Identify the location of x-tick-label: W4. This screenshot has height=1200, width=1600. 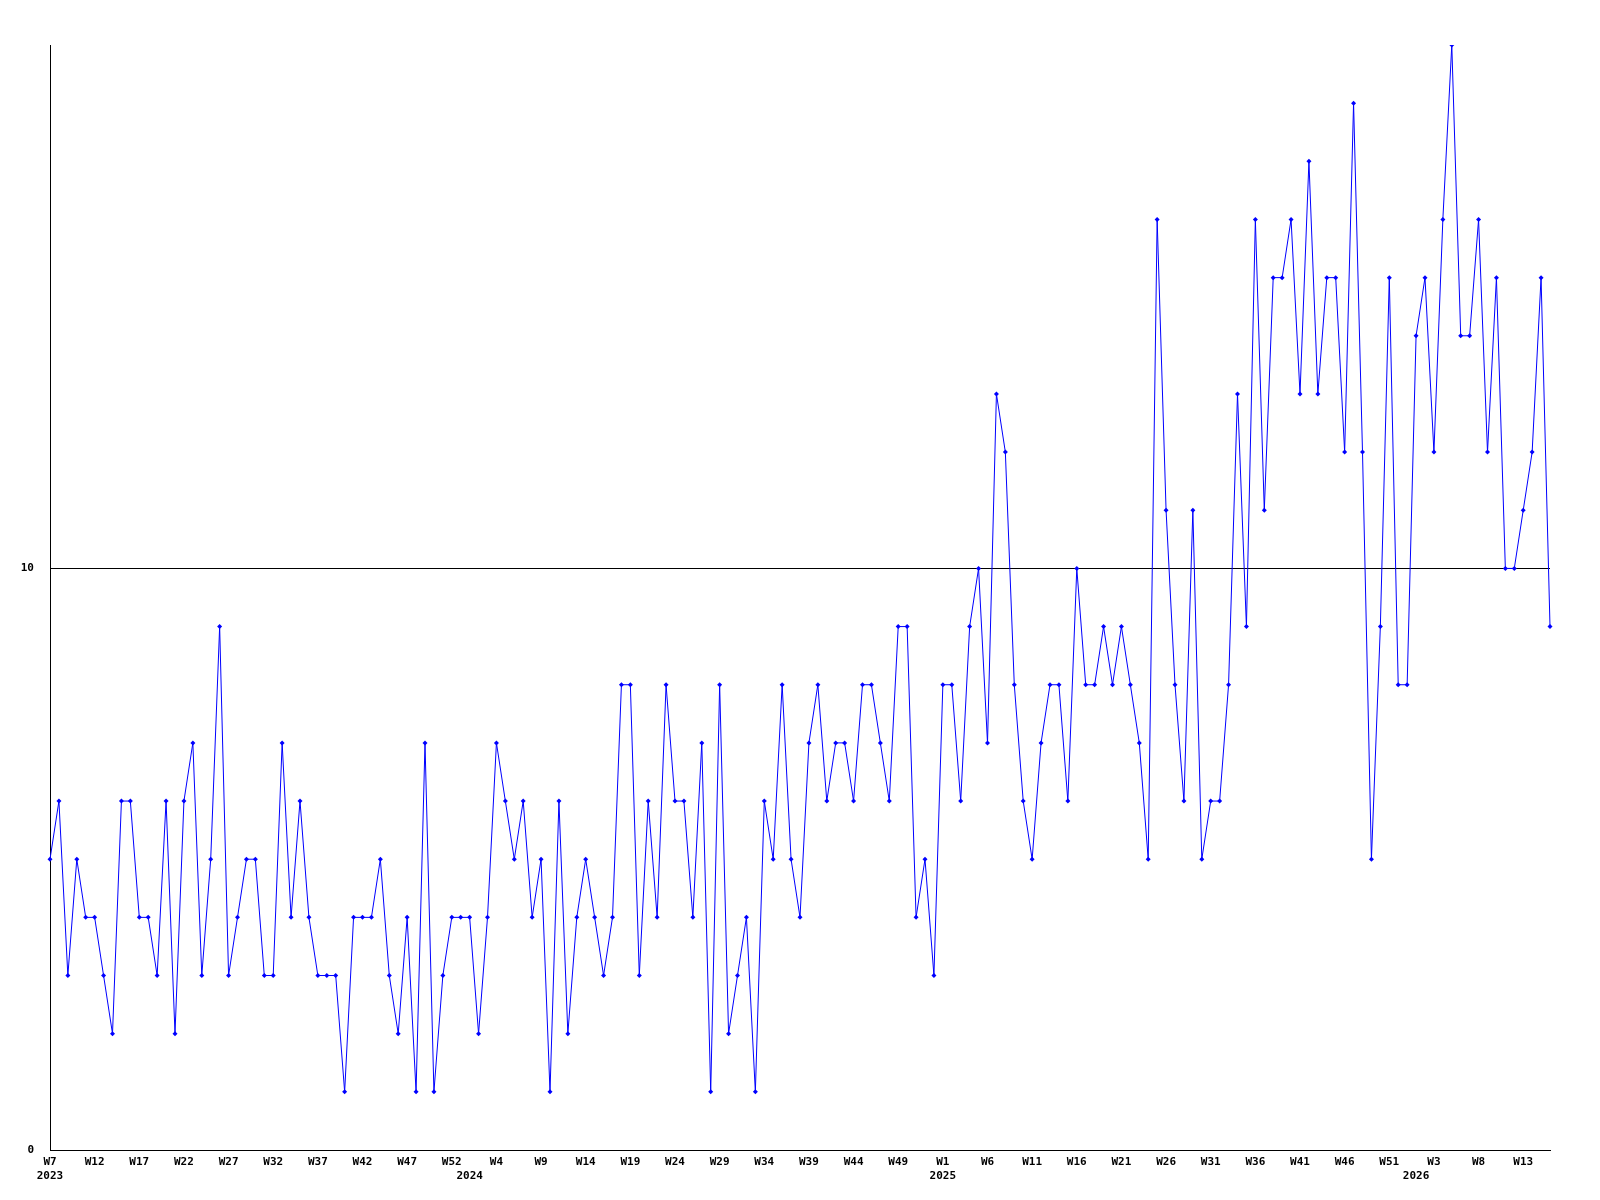
(496, 1162).